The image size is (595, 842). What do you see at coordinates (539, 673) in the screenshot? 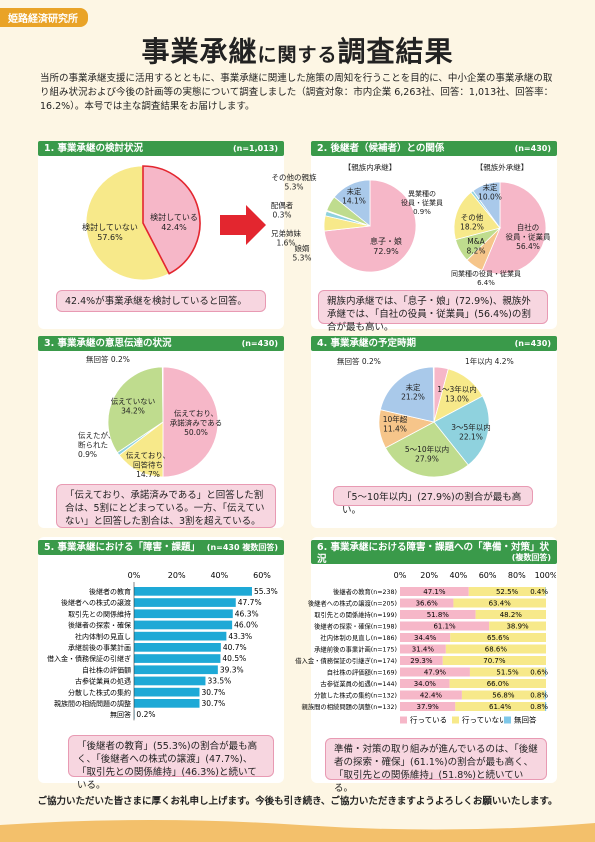
I see `bar-value-label: 0.6%` at bounding box center [539, 673].